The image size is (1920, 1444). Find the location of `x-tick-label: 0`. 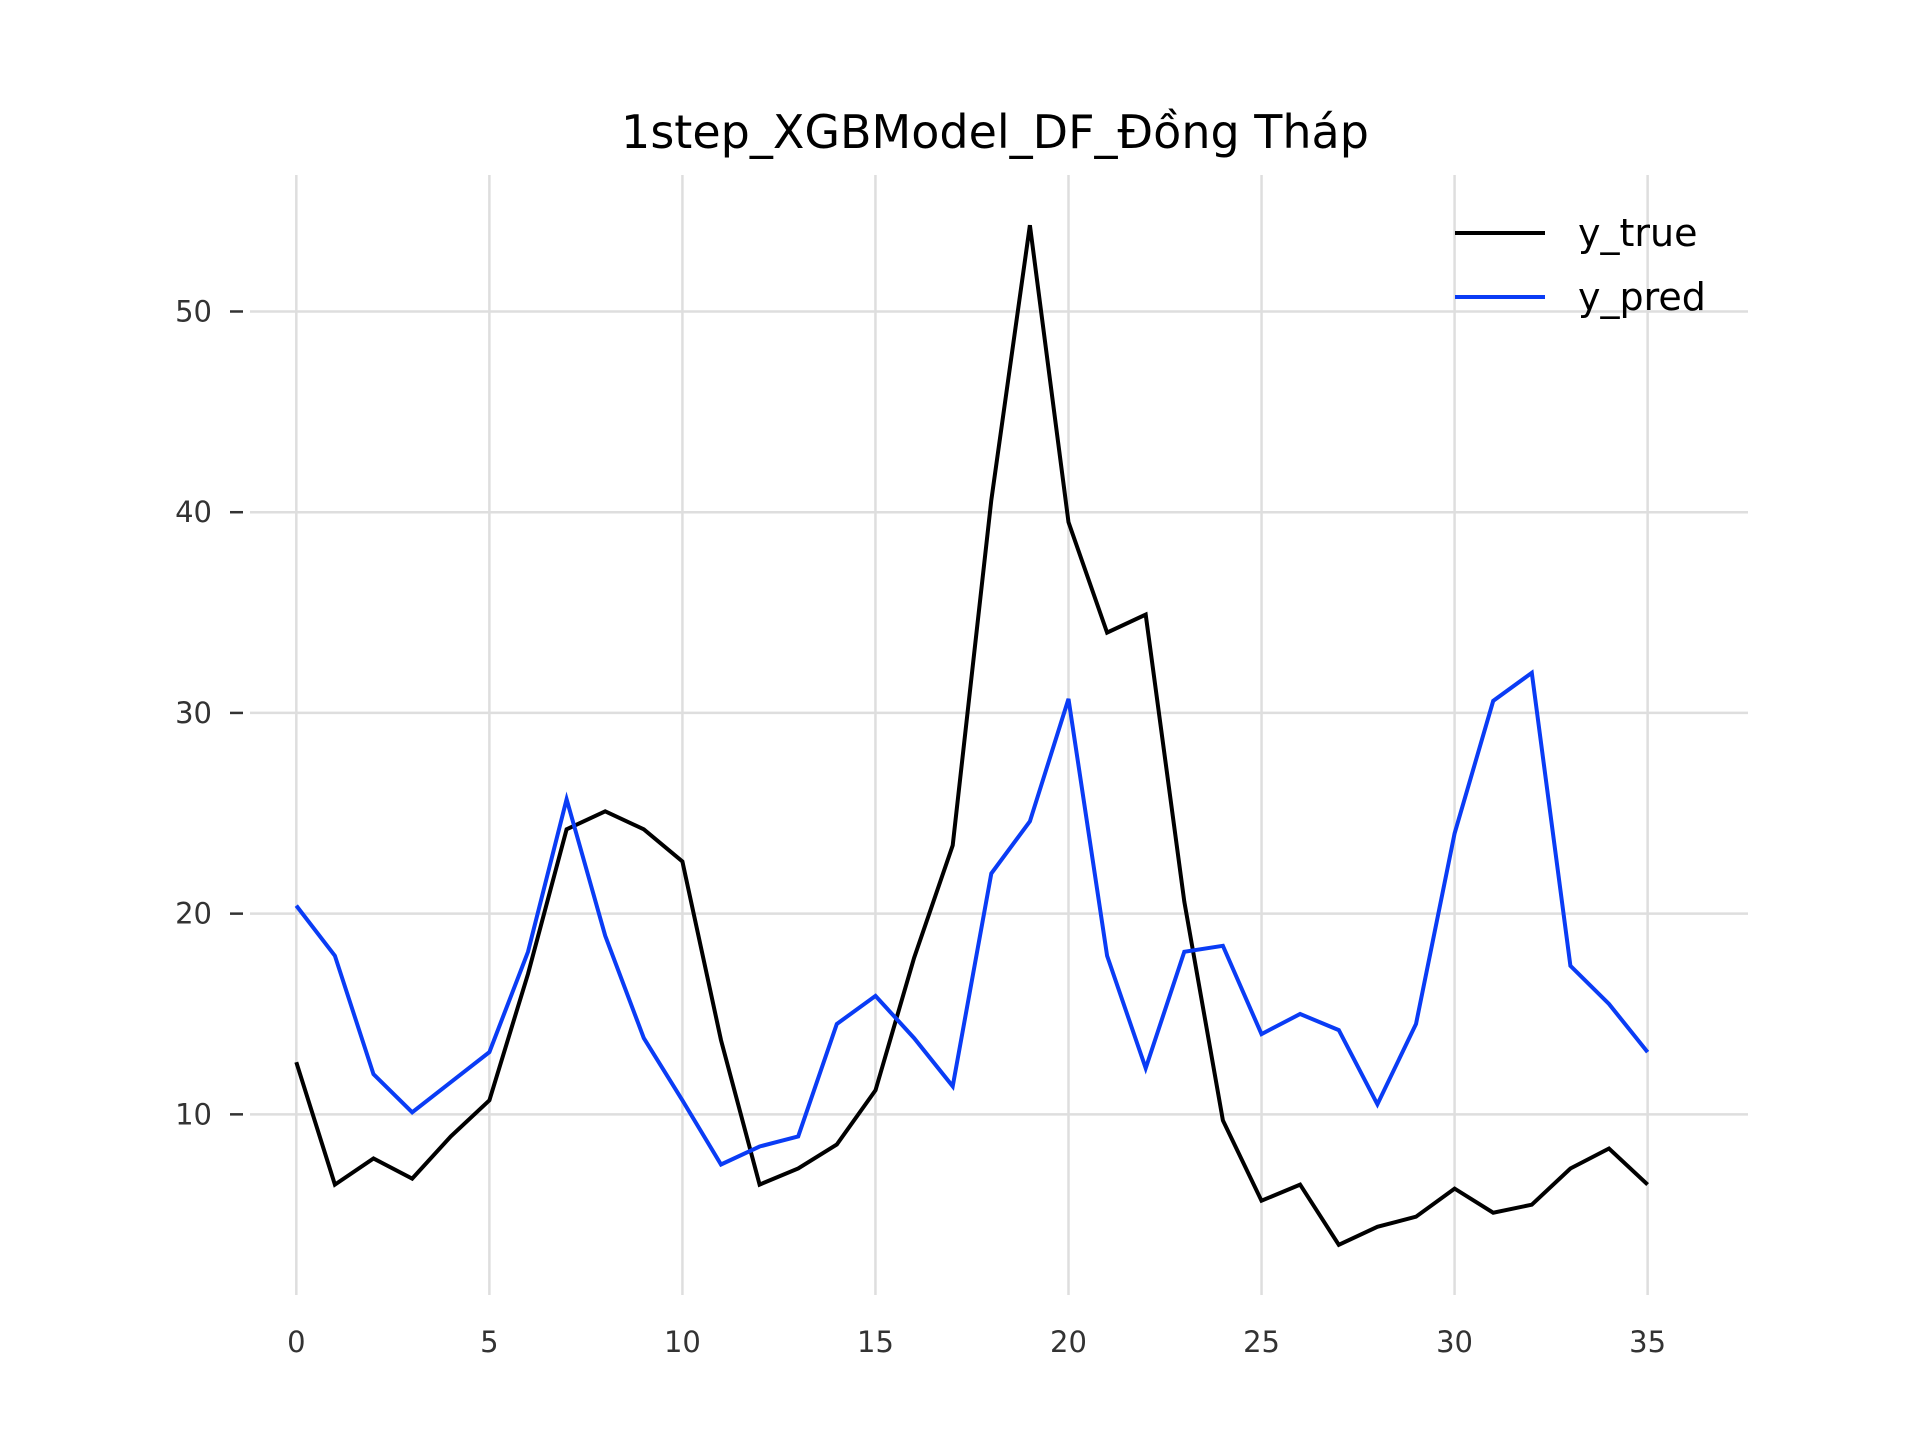

x-tick-label: 0 is located at coordinates (296, 1342).